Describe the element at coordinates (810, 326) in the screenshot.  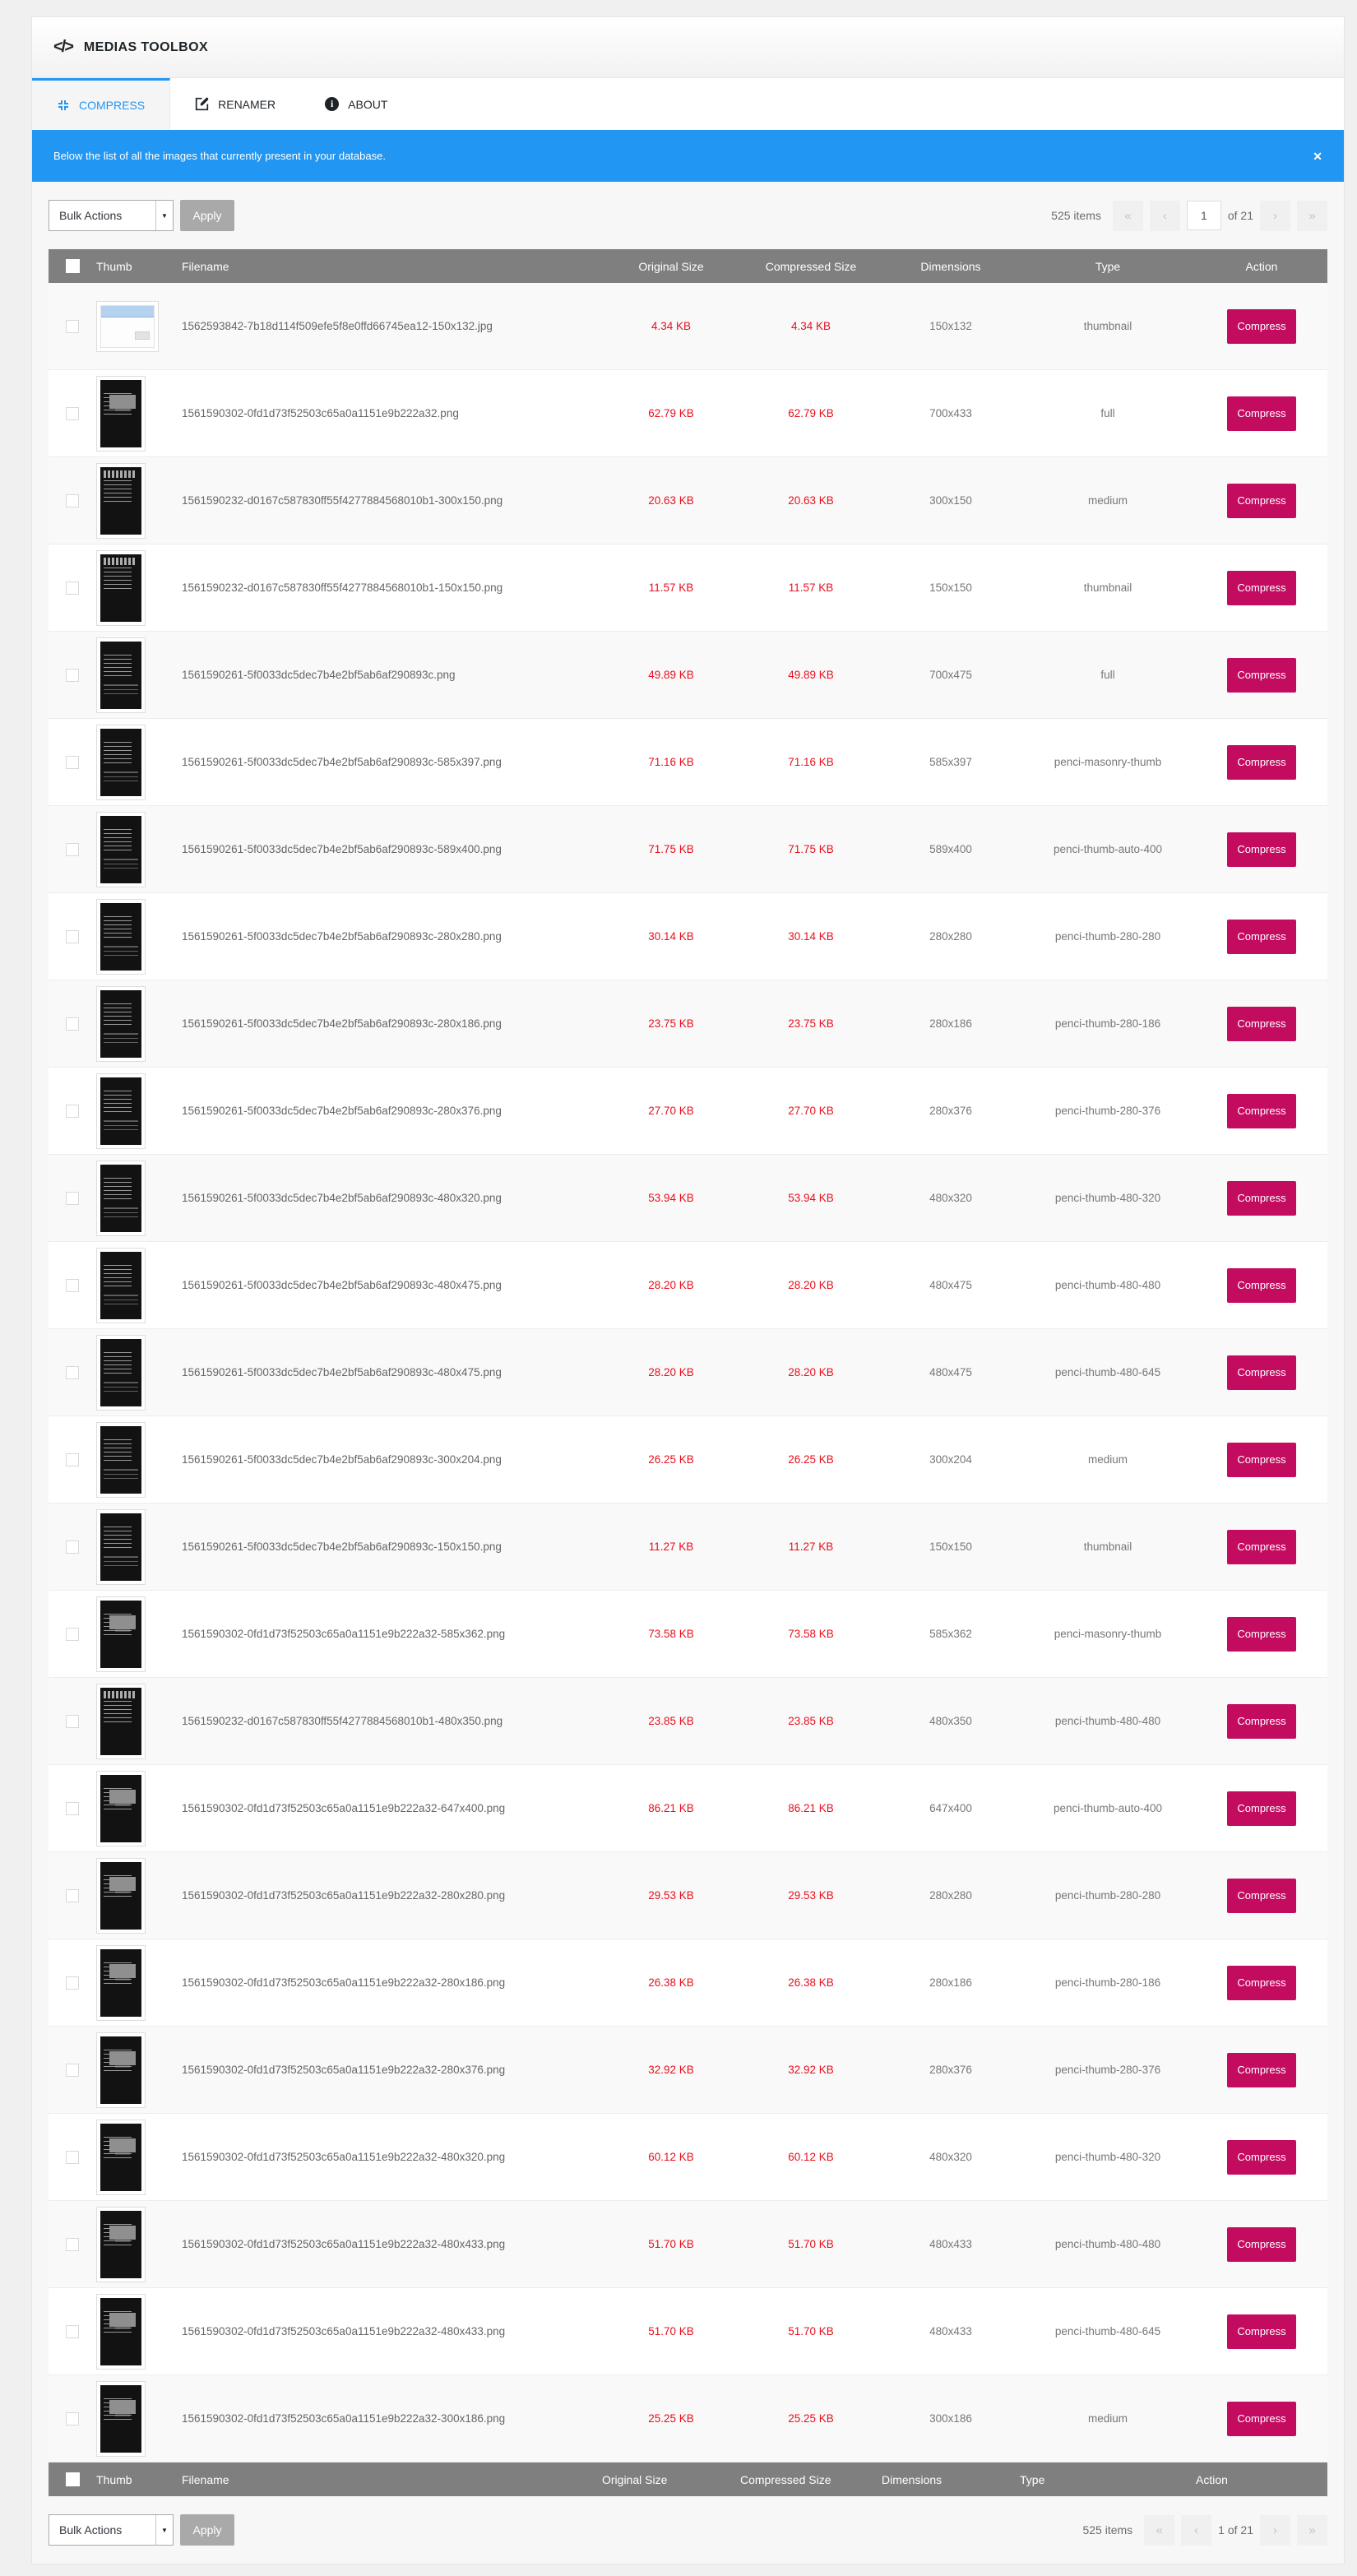
I see `compressed-size-value: 4.34 KB` at that location.